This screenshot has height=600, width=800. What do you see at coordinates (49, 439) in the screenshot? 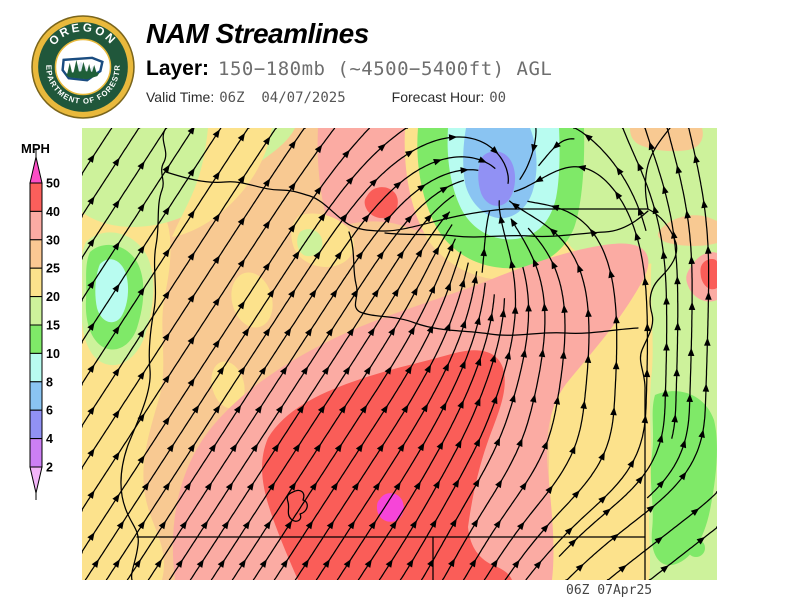
I see `legend-tick-label: 4` at bounding box center [49, 439].